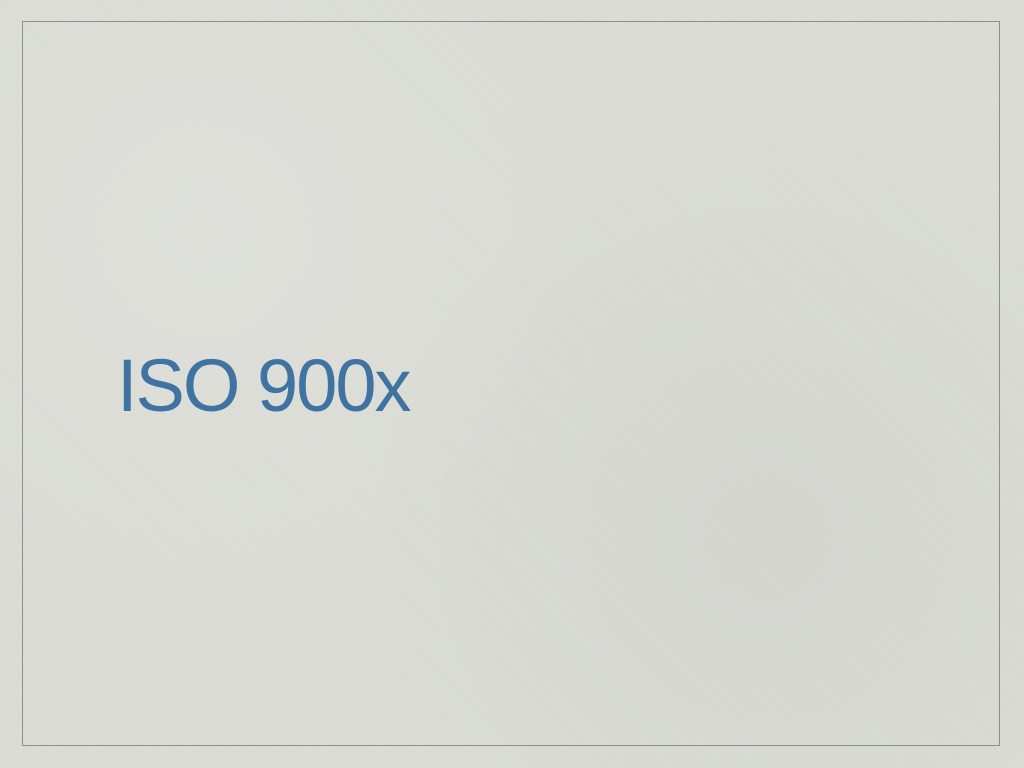  Describe the element at coordinates (264, 385) in the screenshot. I see `slide-title: ISO 900x` at that location.